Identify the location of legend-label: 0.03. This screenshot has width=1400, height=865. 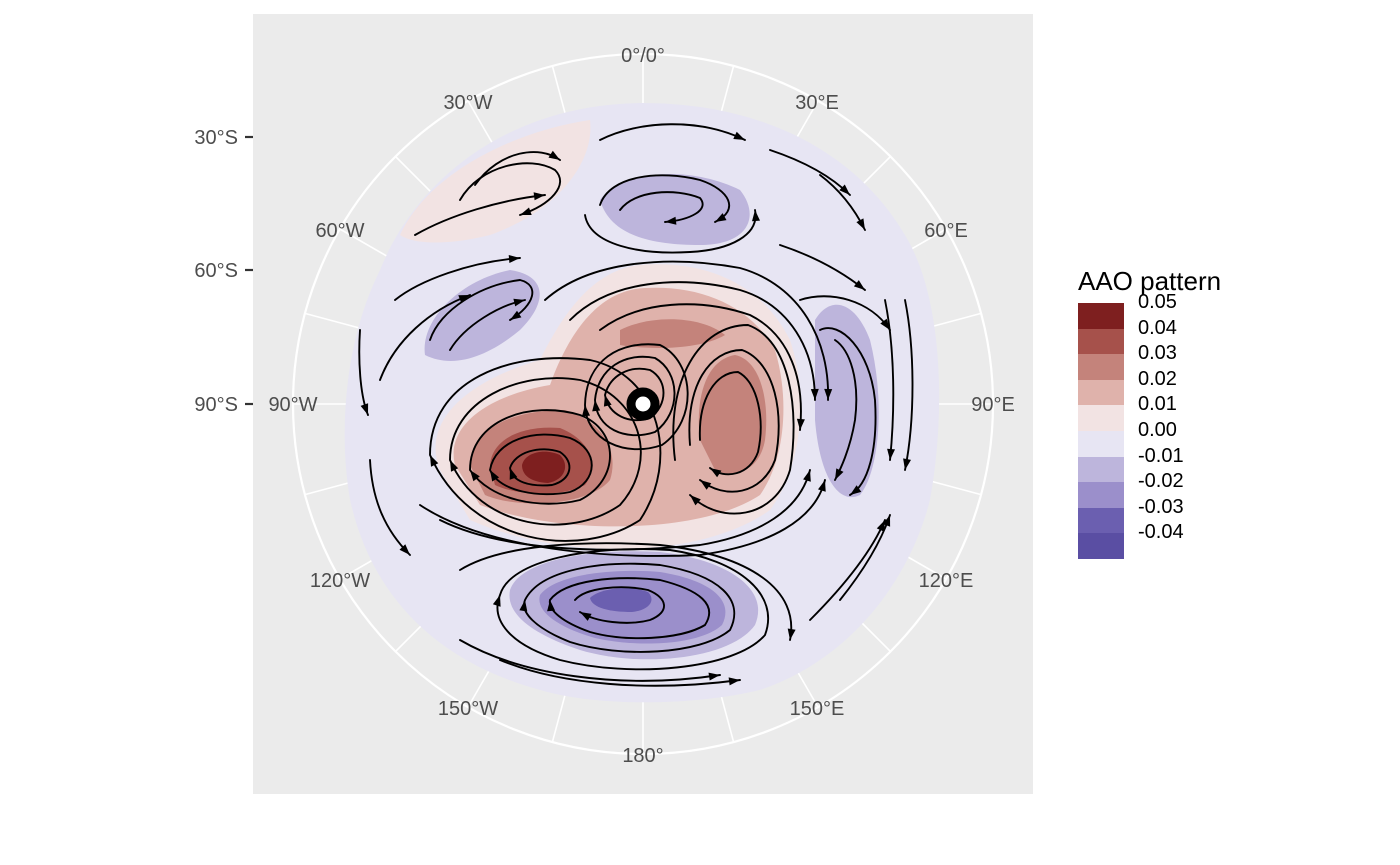
(1157, 353).